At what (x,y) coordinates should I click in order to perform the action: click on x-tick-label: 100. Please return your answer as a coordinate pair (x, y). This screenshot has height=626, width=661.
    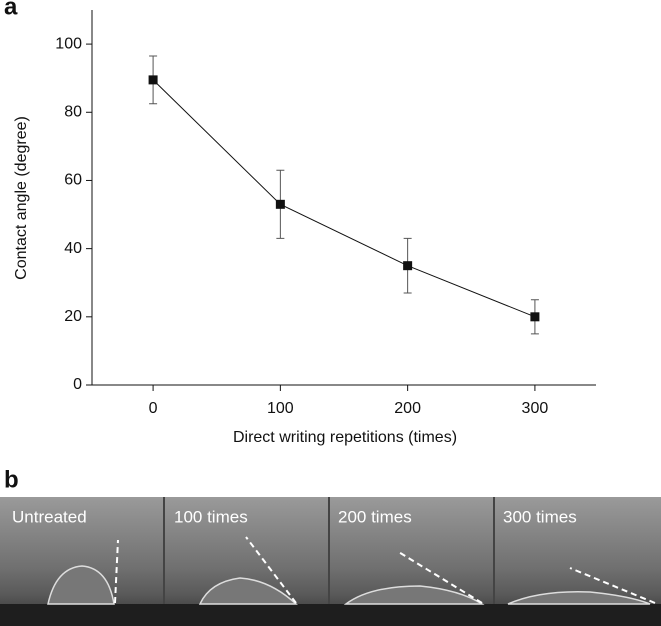
    Looking at the image, I should click on (280, 408).